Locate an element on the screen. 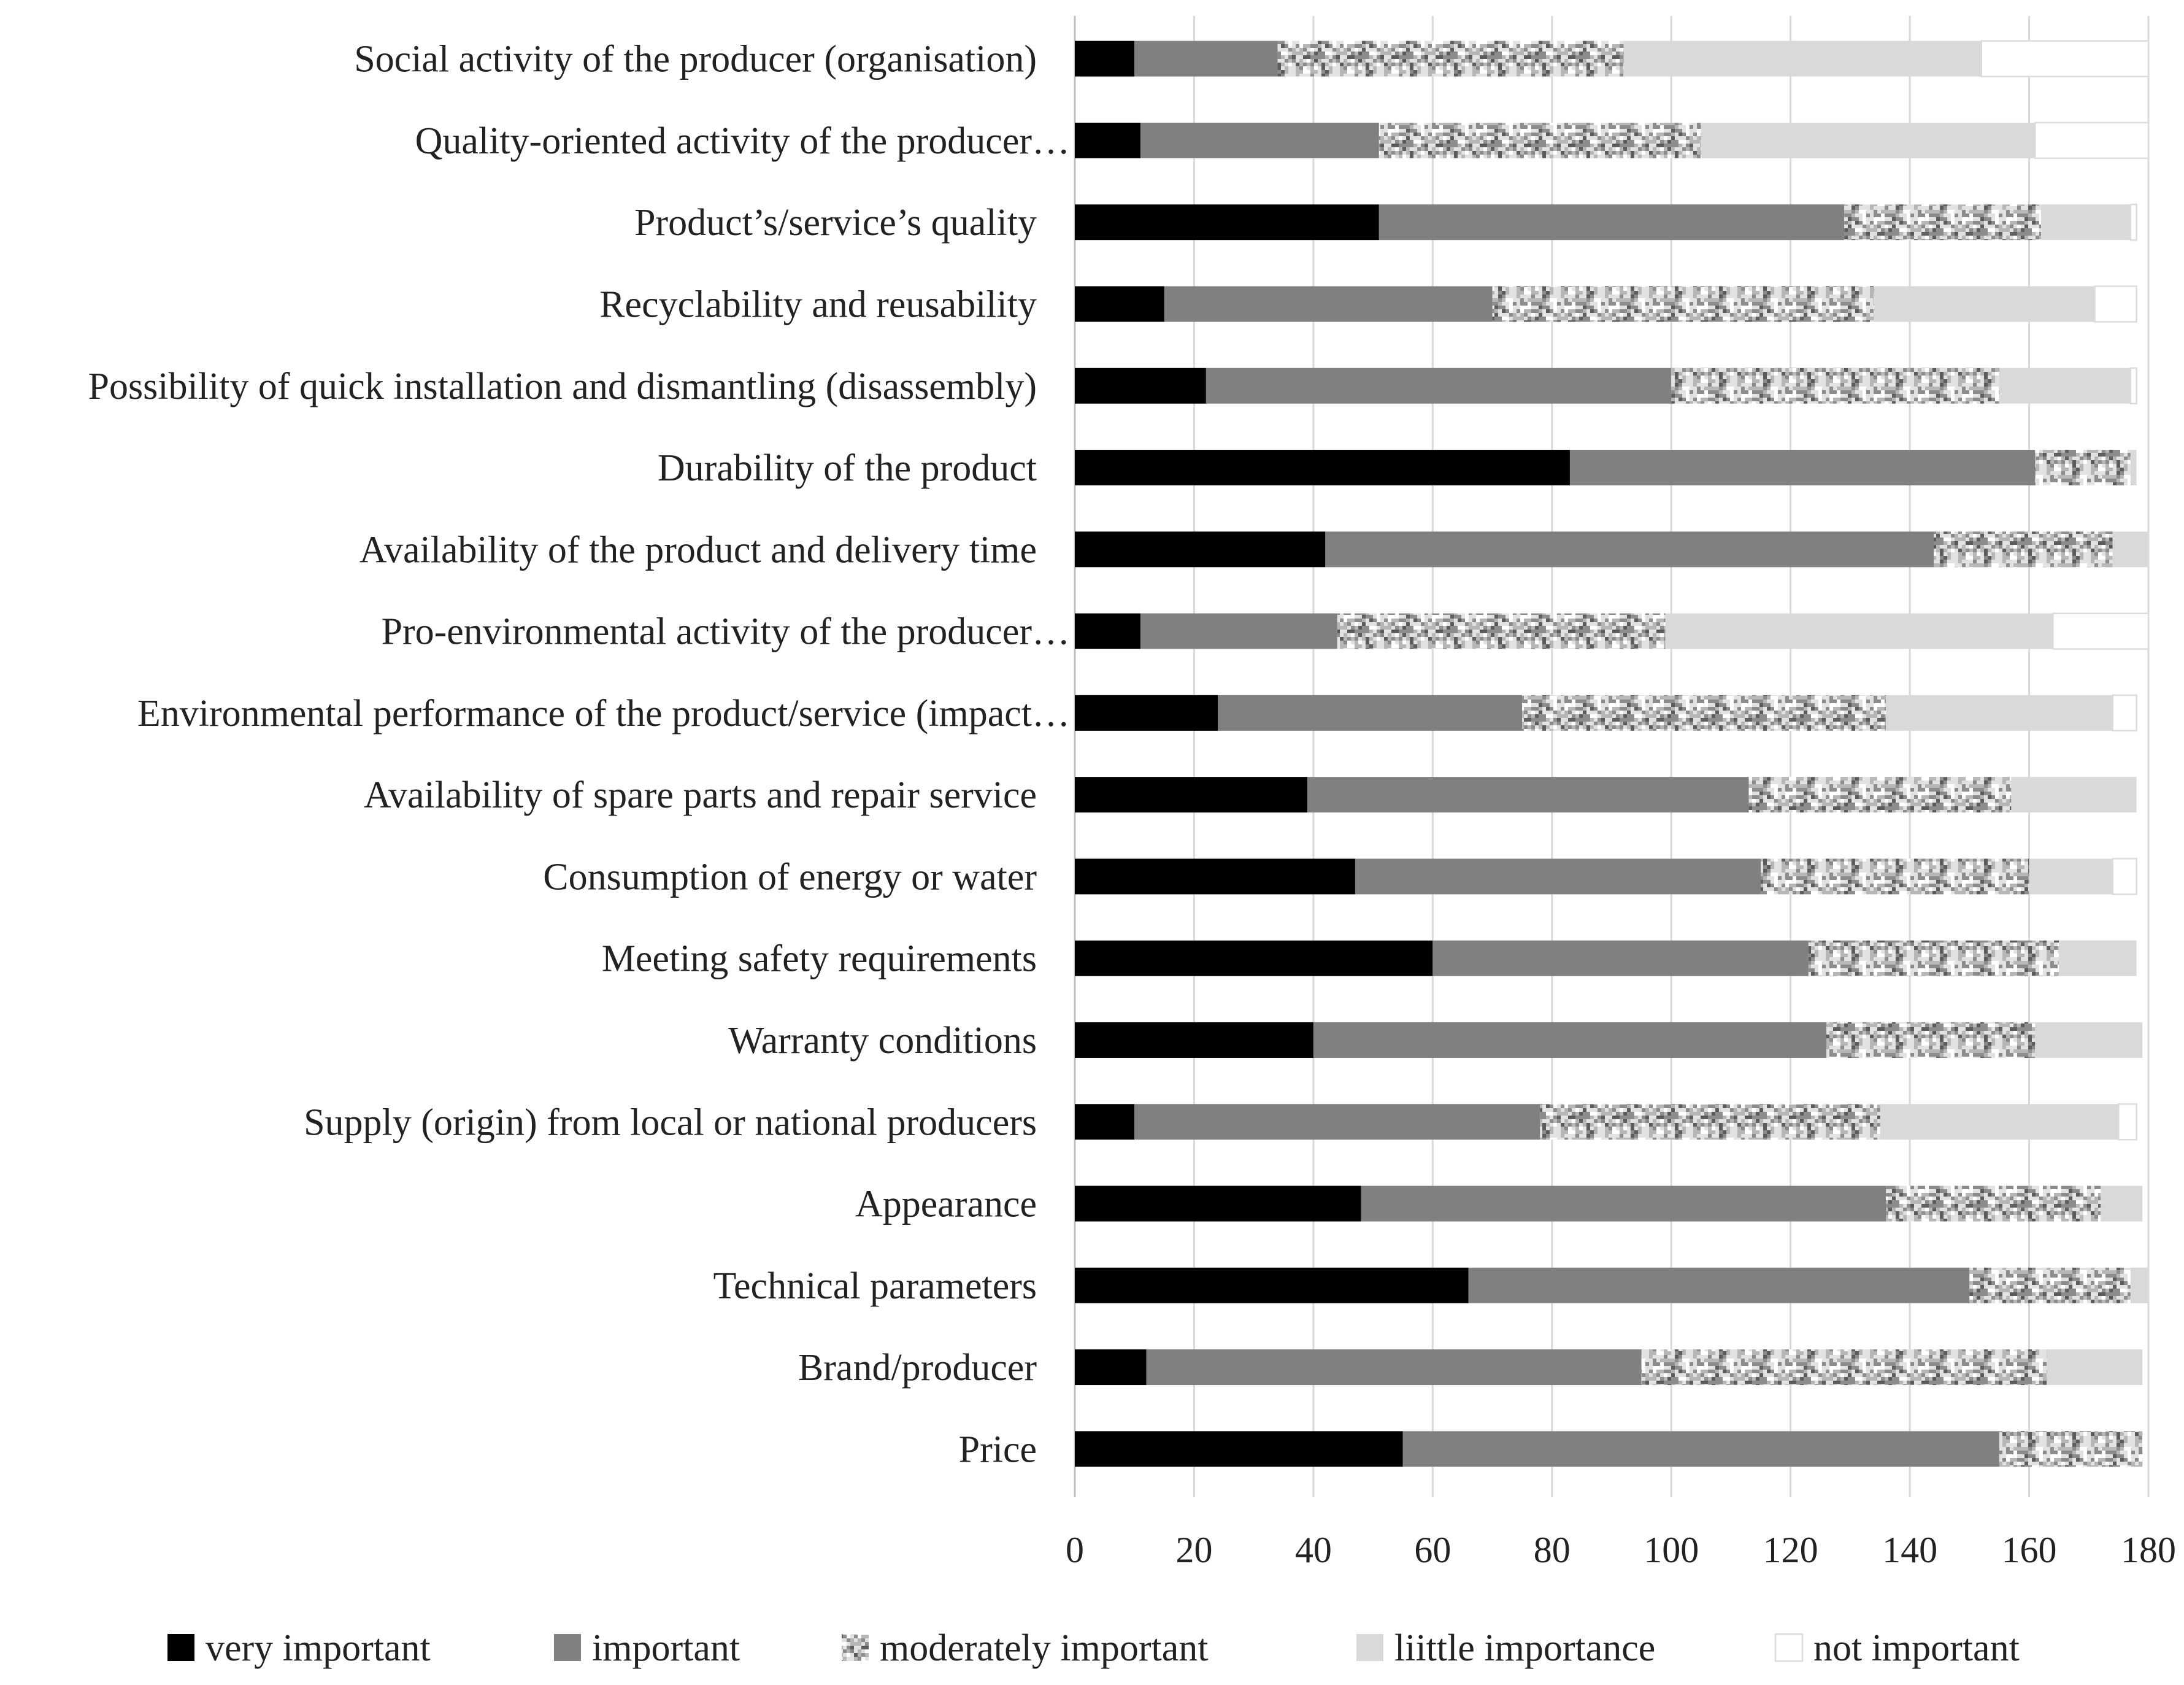 The height and width of the screenshot is (1685, 2184). x-tick-label: 120 is located at coordinates (1790, 1550).